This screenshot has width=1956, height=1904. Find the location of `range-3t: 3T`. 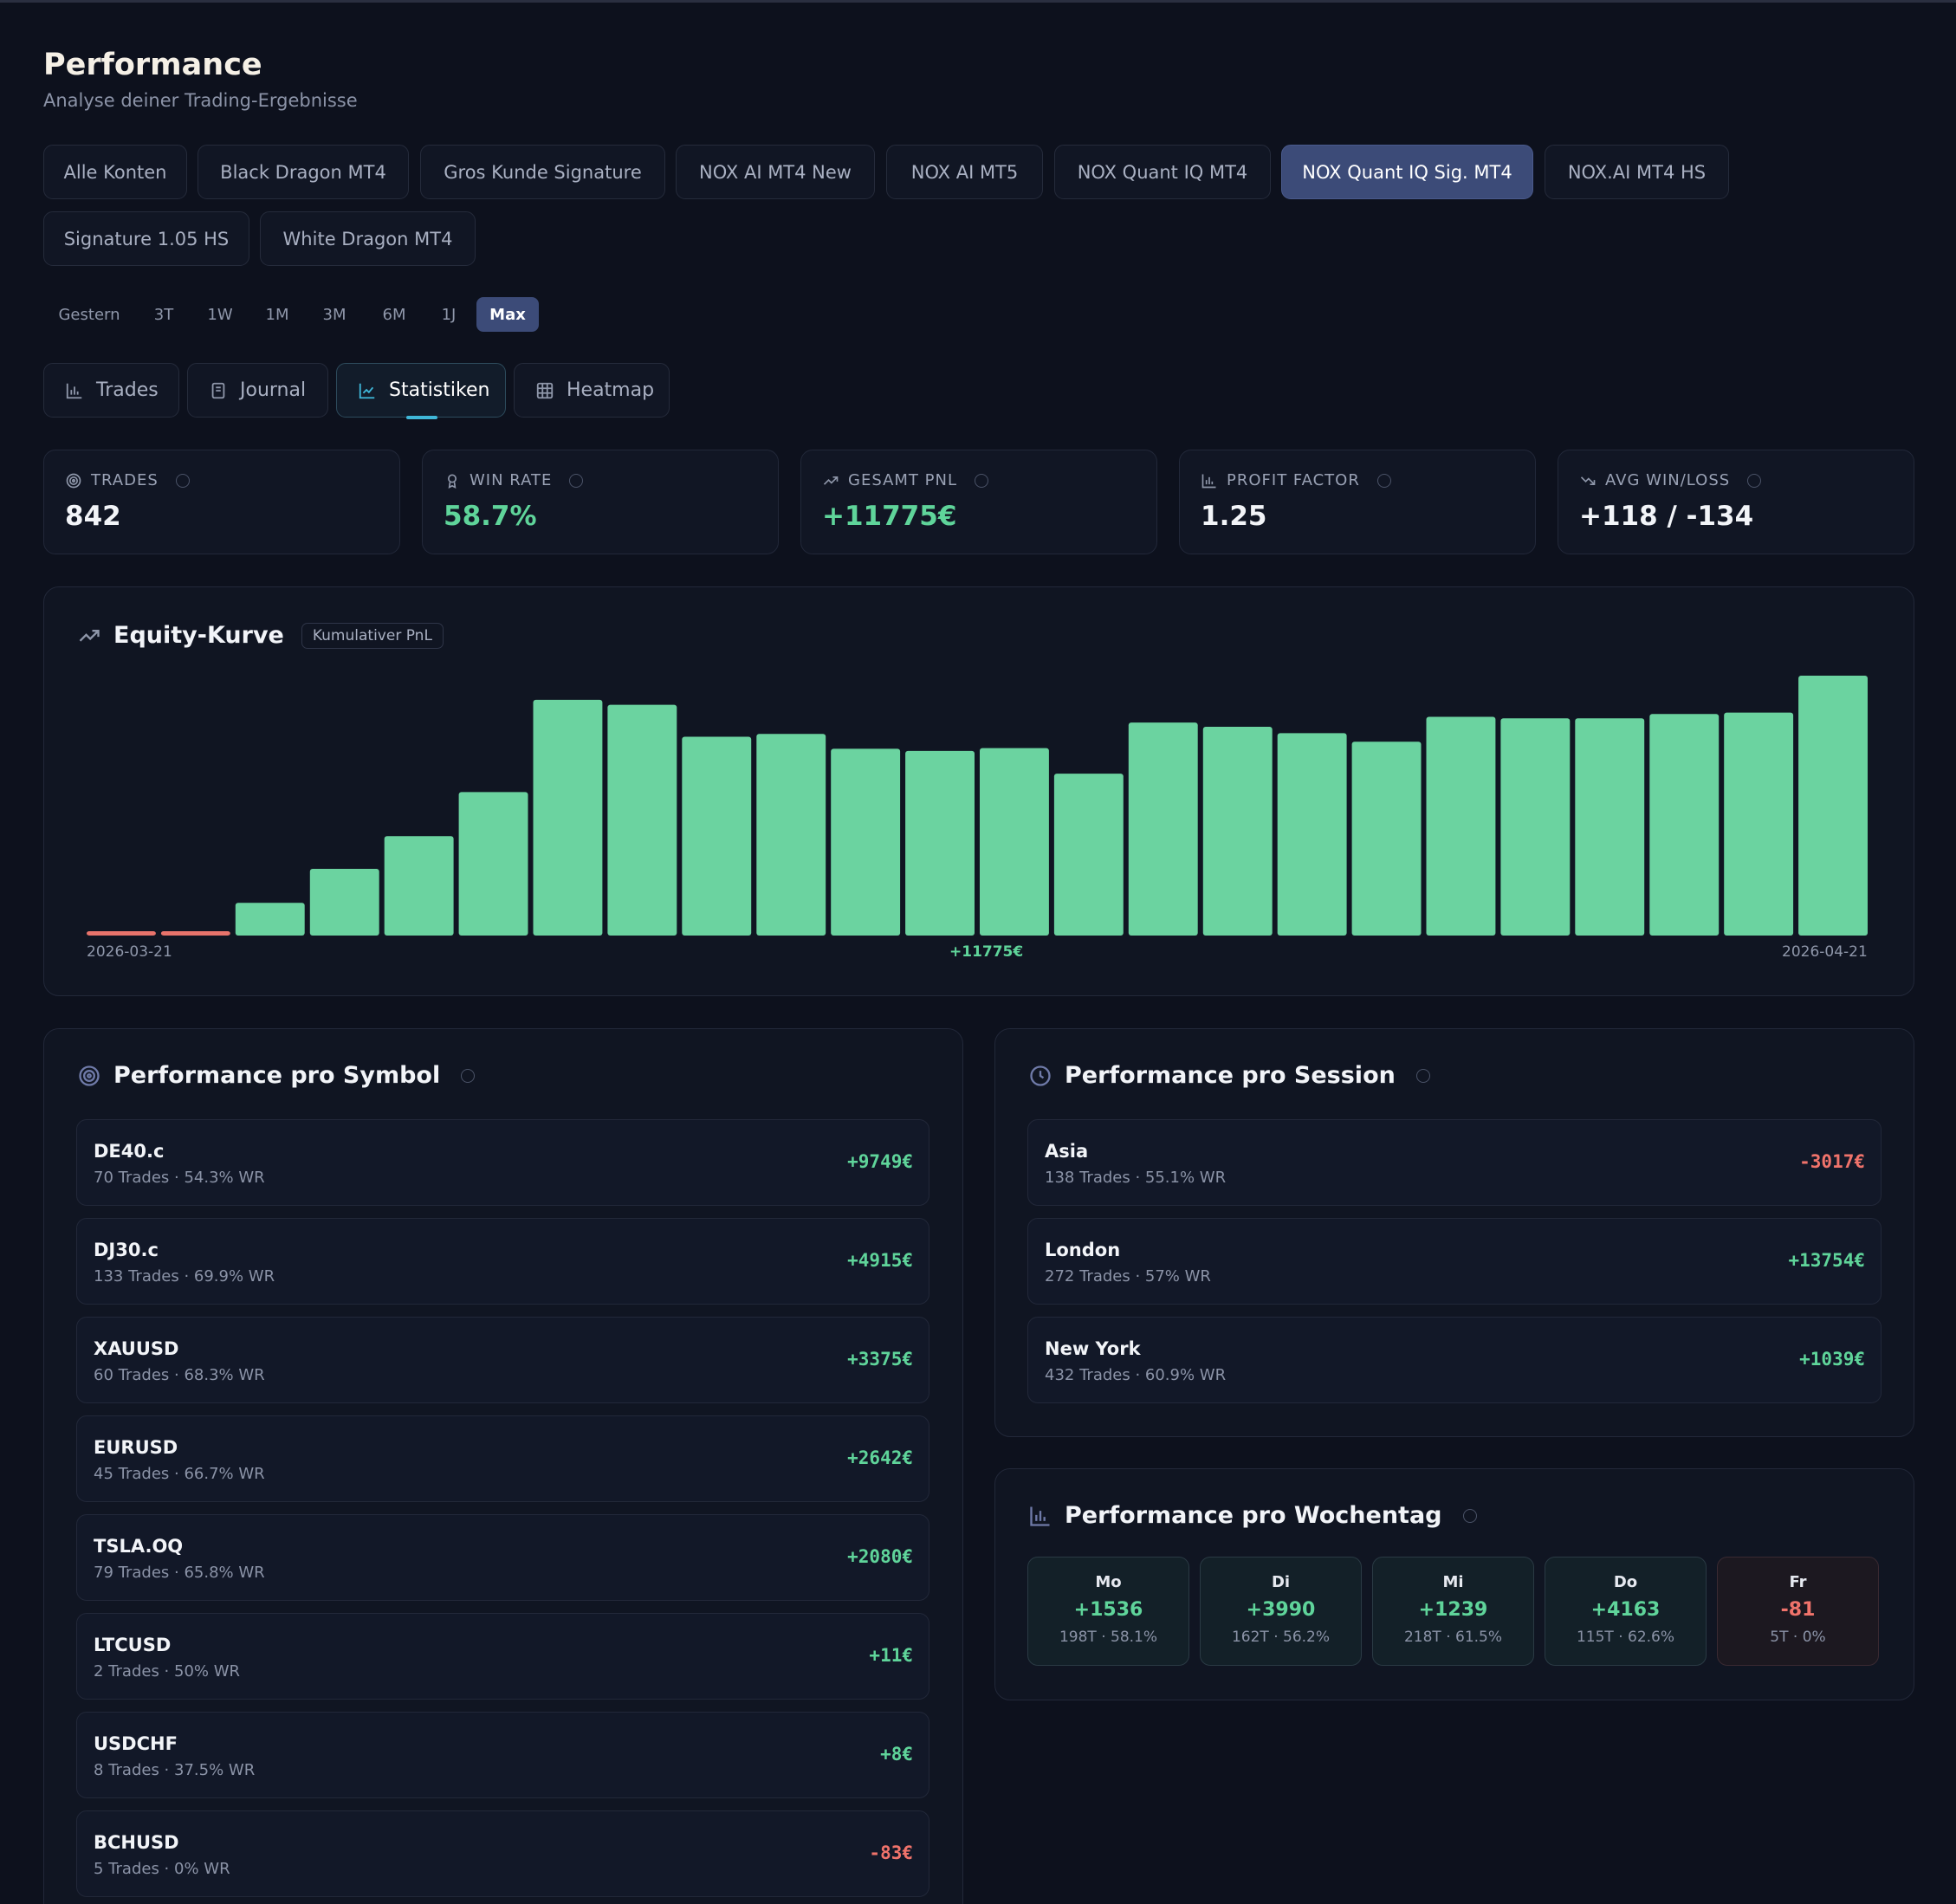

range-3t: 3T is located at coordinates (163, 314).